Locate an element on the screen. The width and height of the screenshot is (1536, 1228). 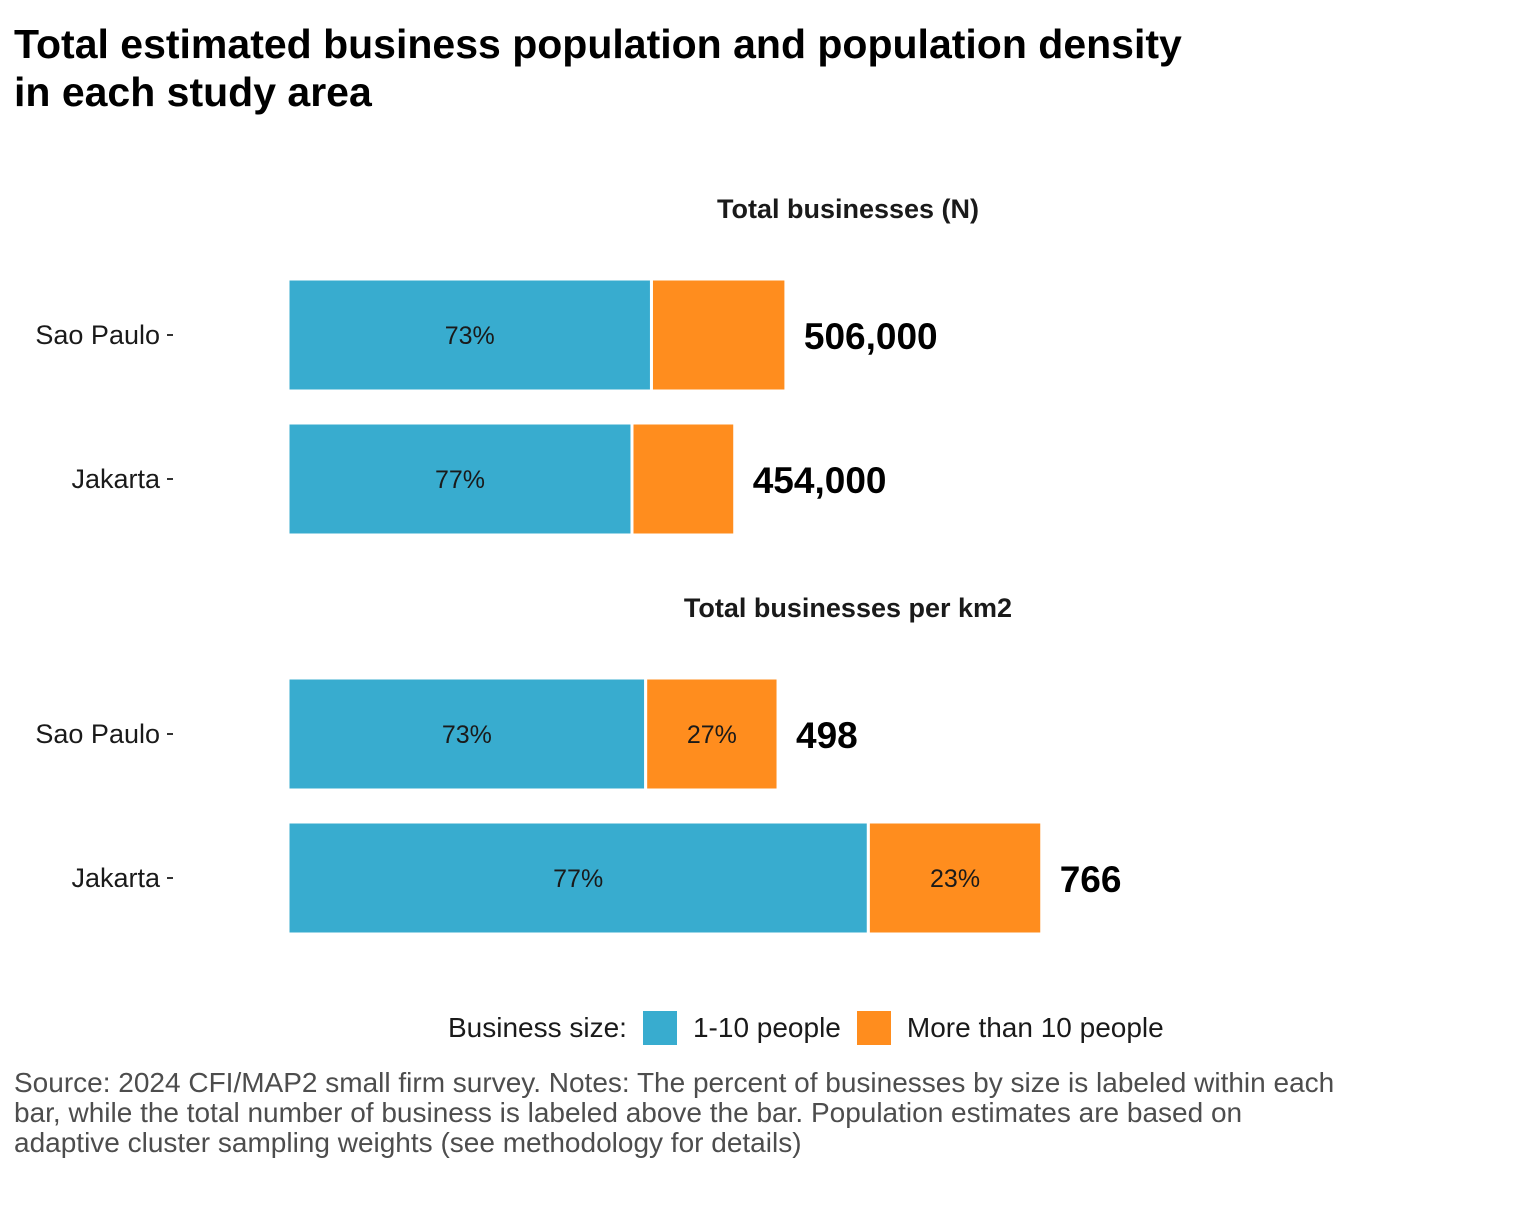
segment-label-jakarta-large: 23% is located at coordinates (955, 879).